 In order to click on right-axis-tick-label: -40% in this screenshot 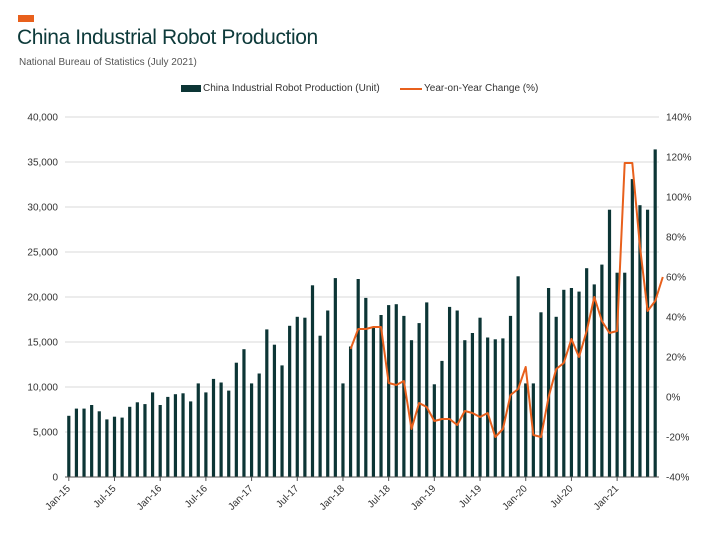, I will do `click(677, 478)`.